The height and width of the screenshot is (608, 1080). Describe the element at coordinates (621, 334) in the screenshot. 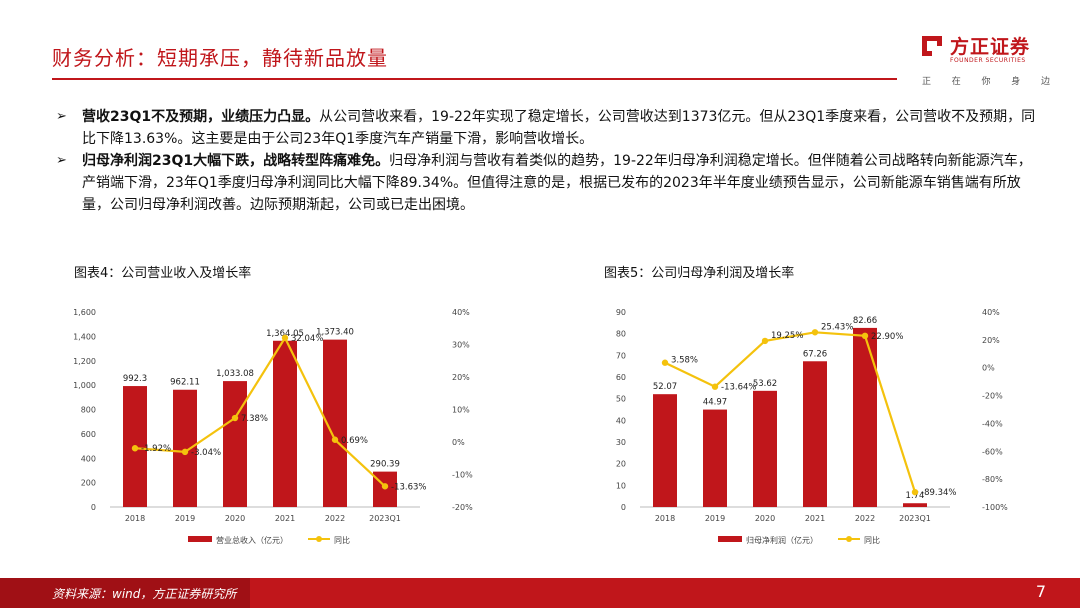

I see `left-axis-tick-label: 80` at that location.